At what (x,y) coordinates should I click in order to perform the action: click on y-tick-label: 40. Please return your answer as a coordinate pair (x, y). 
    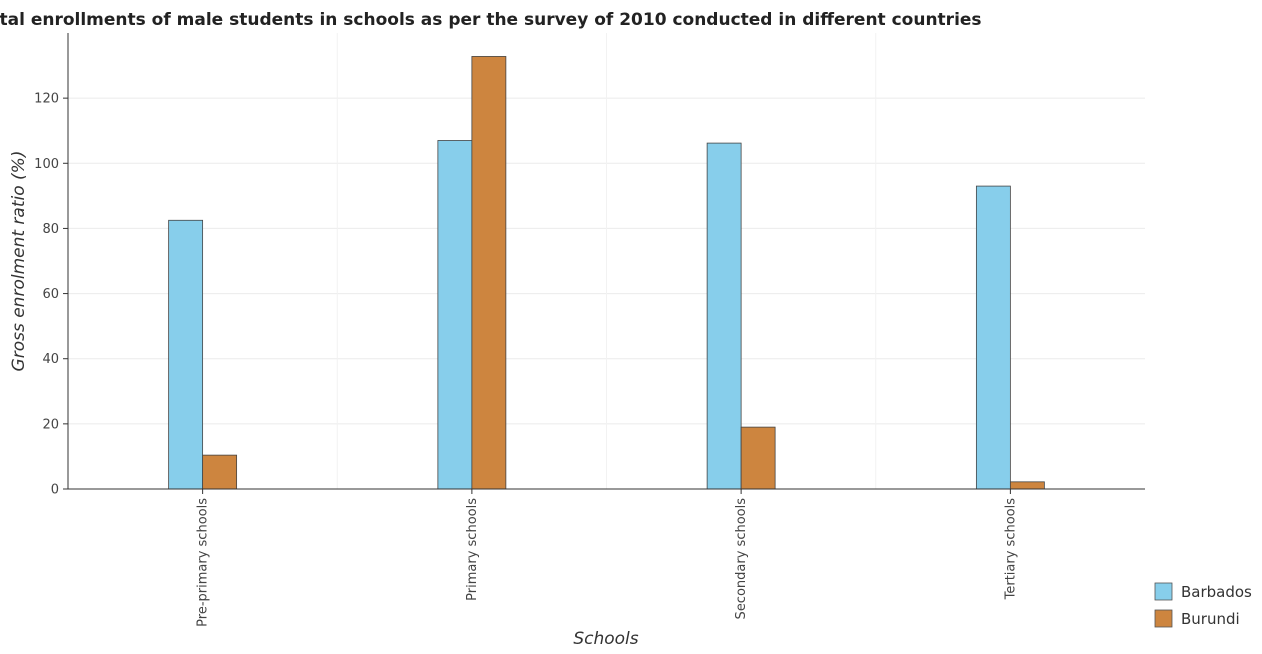
    Looking at the image, I should click on (50, 359).